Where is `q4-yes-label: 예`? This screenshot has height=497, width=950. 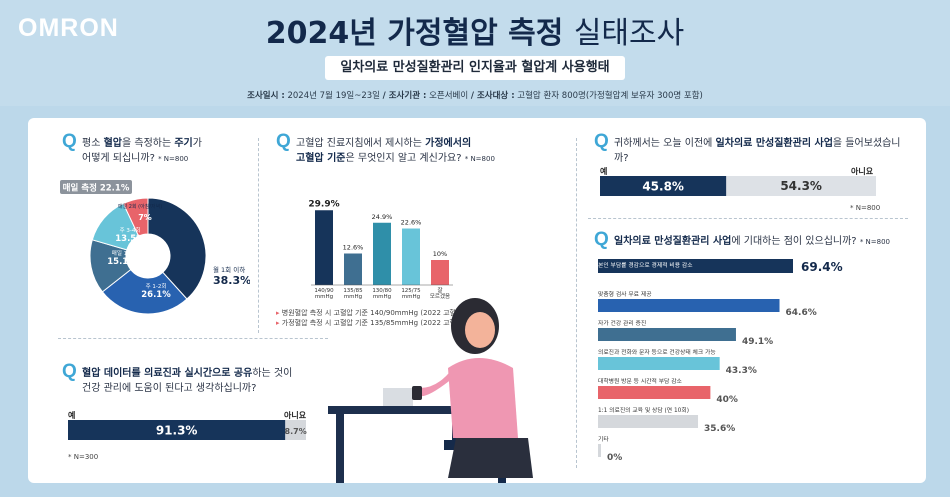
q4-yes-label: 예 is located at coordinates (604, 171).